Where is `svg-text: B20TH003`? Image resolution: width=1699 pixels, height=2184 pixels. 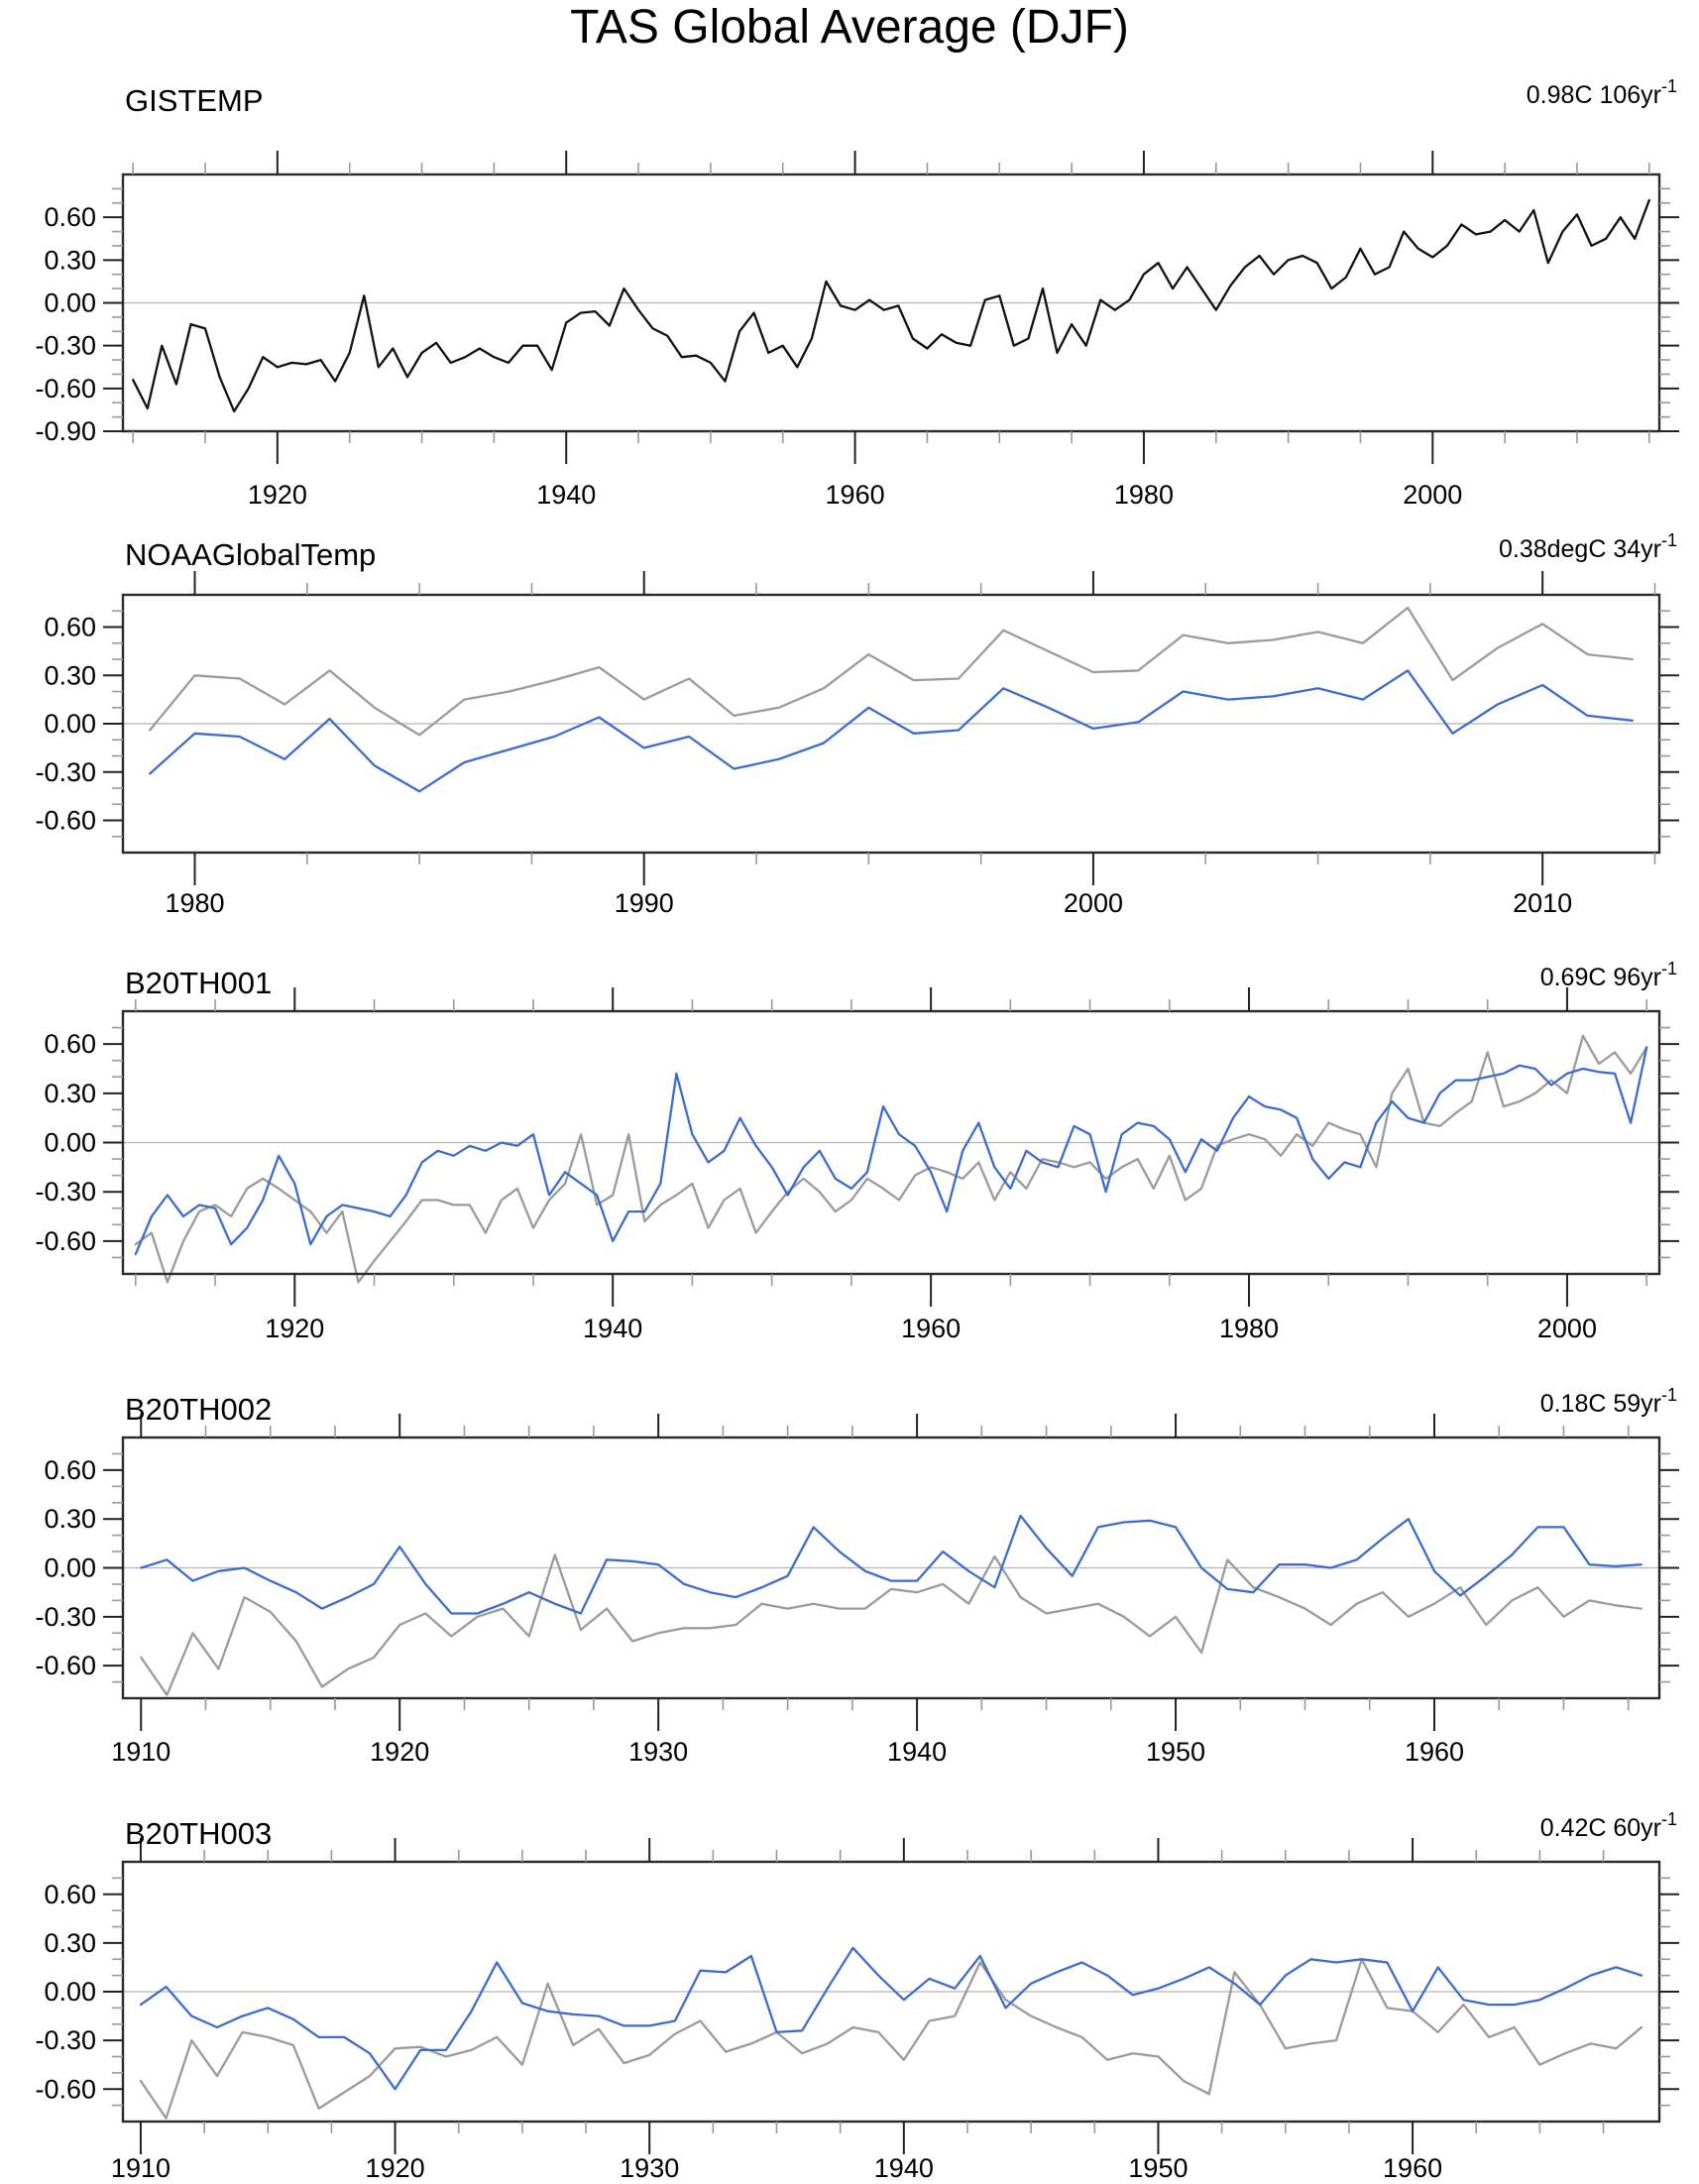 svg-text: B20TH003 is located at coordinates (198, 1833).